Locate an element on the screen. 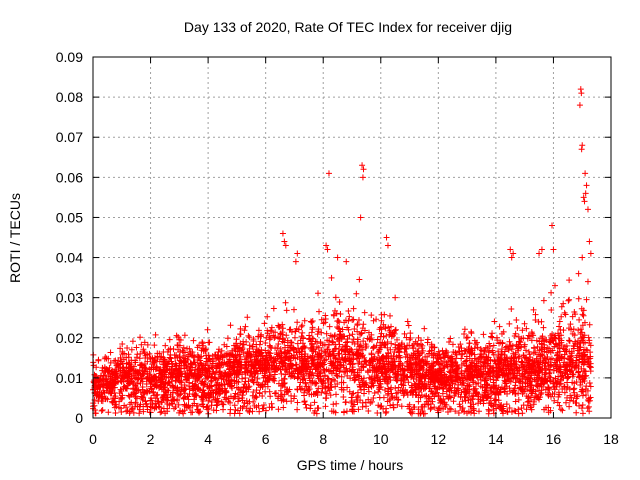  x-tick-label: 4 is located at coordinates (208, 439).